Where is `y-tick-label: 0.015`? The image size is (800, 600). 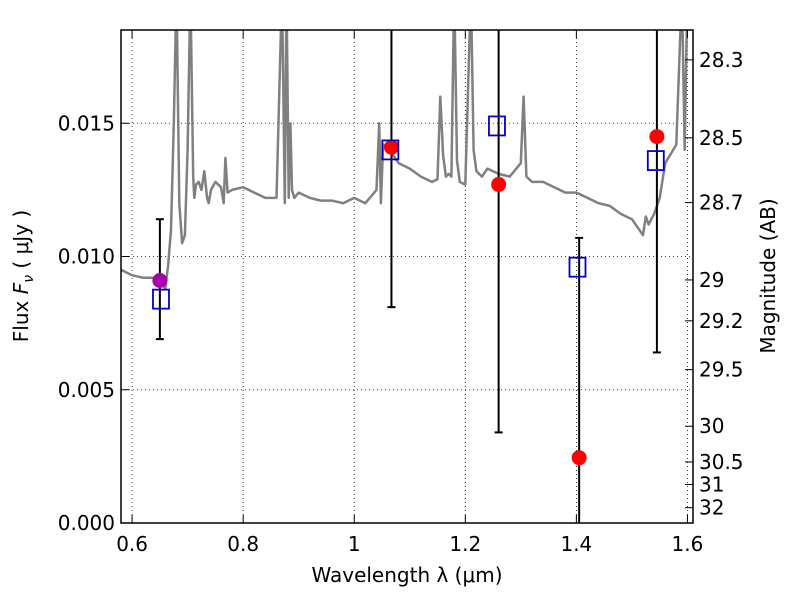 y-tick-label: 0.015 is located at coordinates (86, 123).